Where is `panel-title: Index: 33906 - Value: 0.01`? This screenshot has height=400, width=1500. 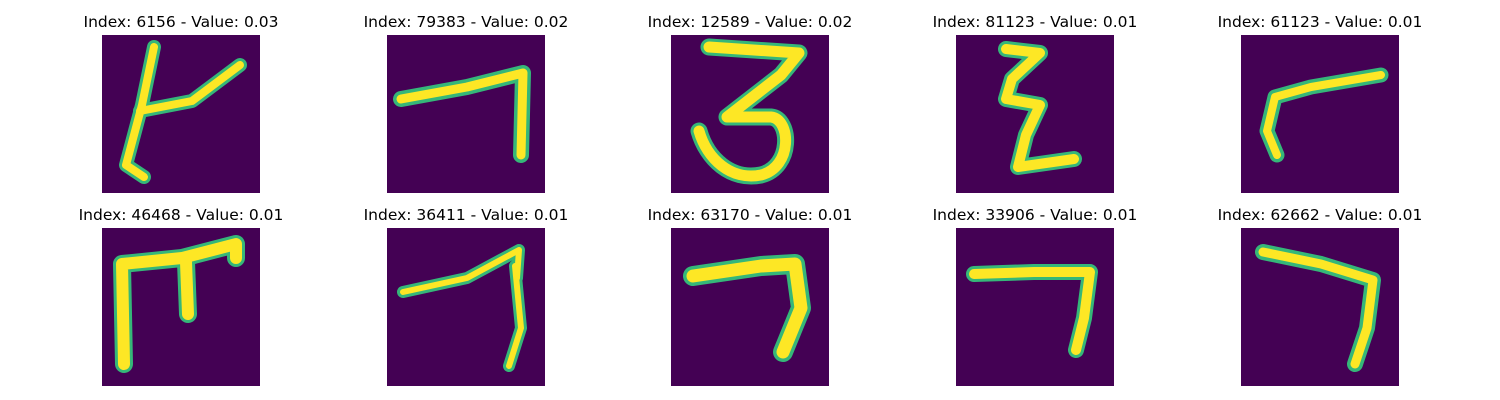 panel-title: Index: 33906 - Value: 0.01 is located at coordinates (1035, 215).